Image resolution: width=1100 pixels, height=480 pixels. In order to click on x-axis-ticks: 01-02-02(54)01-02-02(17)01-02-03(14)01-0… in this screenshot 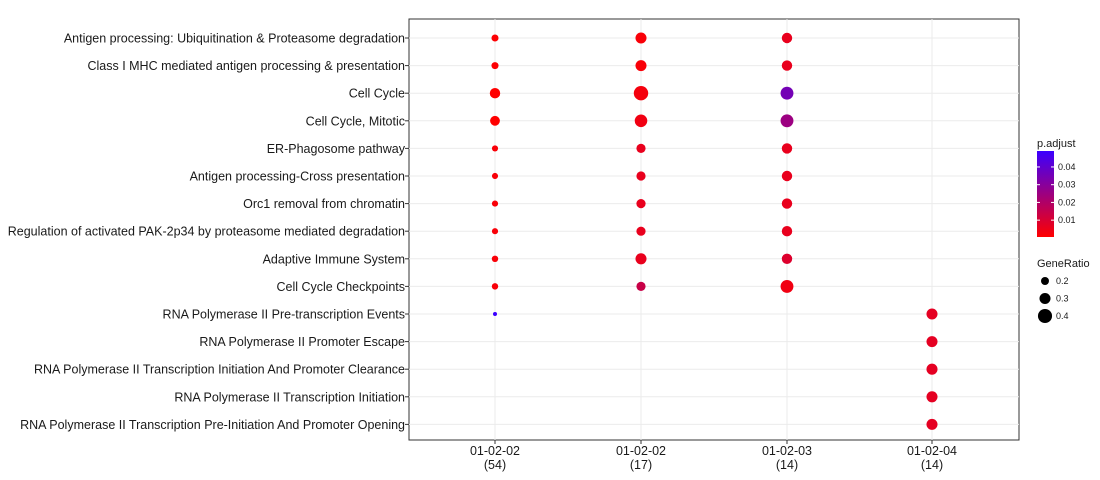, I will do `click(713, 456)`.